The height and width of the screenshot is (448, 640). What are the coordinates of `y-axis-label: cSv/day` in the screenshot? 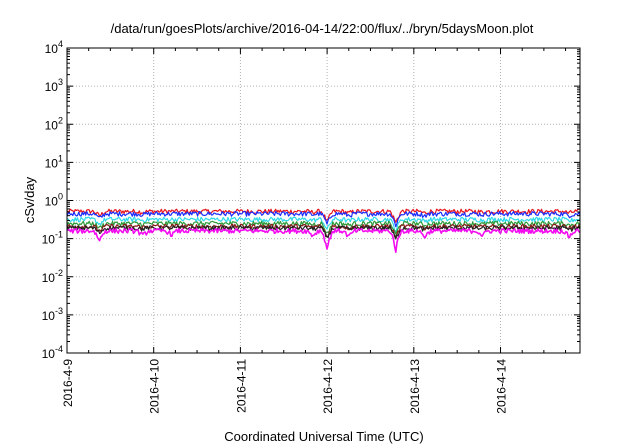 It's located at (29, 199).